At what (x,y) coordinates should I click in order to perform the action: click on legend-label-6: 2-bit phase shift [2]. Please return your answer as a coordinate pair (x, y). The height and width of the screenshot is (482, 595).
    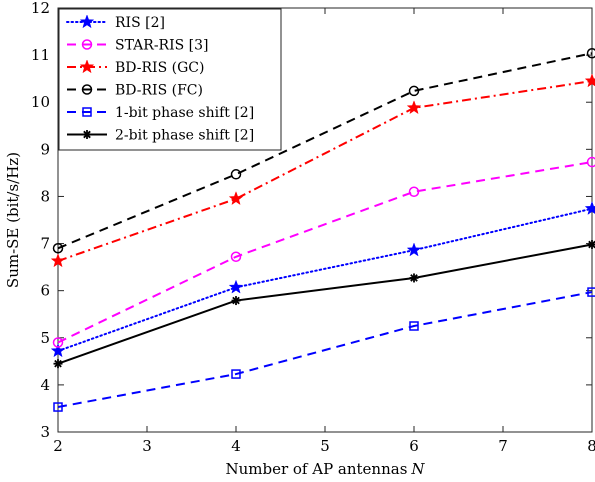
    Looking at the image, I should click on (184, 136).